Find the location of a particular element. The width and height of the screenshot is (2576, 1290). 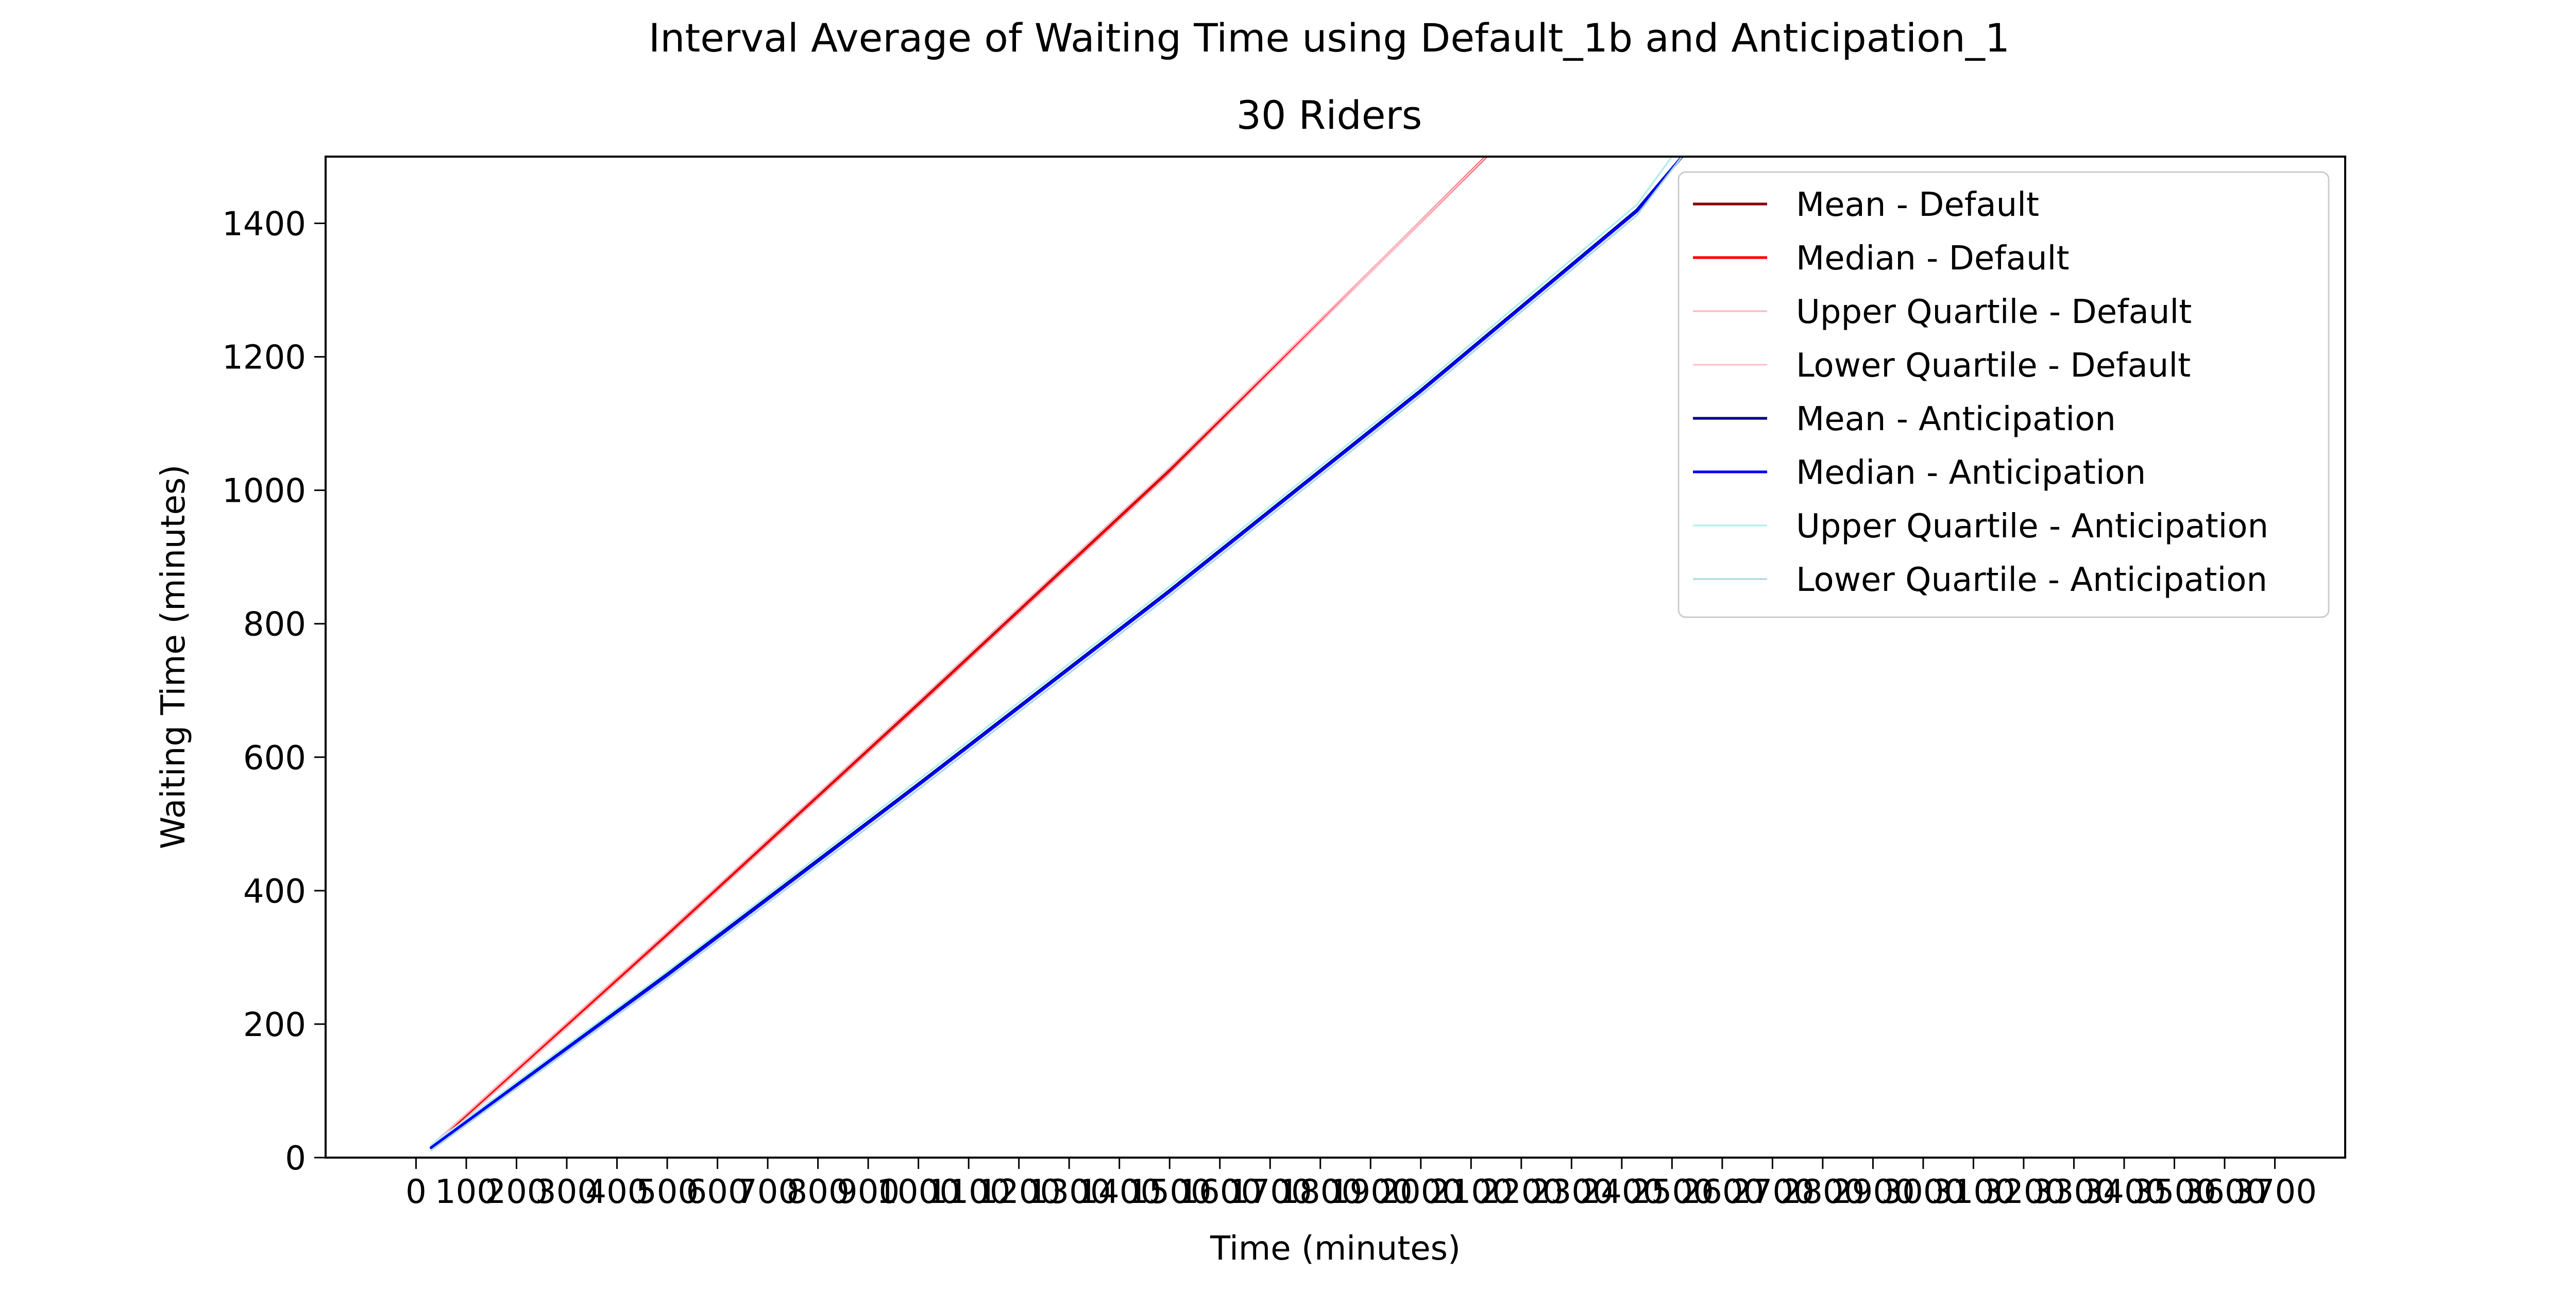

legend-label: Median - Anticipation is located at coordinates (1971, 473).